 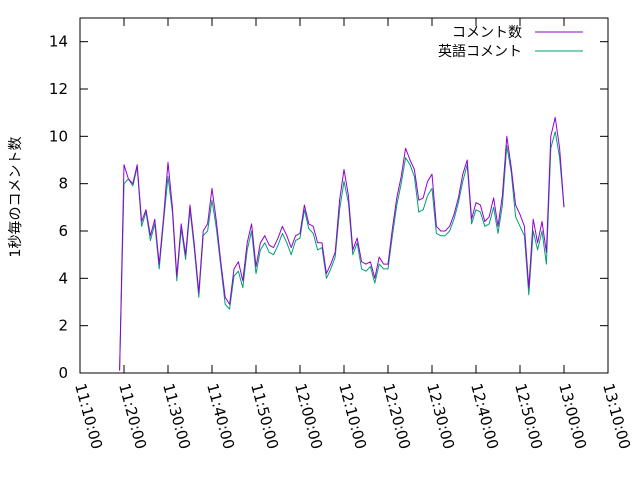 What do you see at coordinates (487, 33) in the screenshot?
I see `legend-label: コメント数` at bounding box center [487, 33].